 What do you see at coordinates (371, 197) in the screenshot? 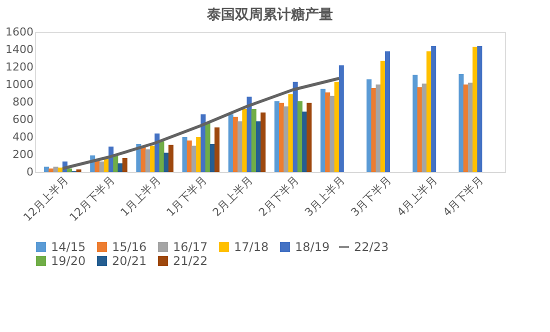
I see `x-tick-label: 3月下半月` at bounding box center [371, 197].